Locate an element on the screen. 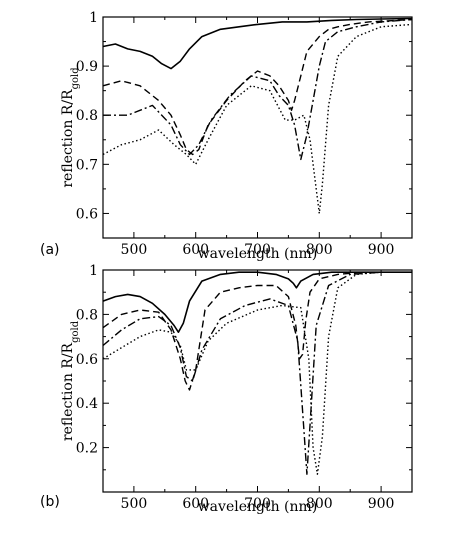 This screenshot has height=536, width=474. panel-b-x-axis-label: wavelength (nm) is located at coordinates (258, 507).